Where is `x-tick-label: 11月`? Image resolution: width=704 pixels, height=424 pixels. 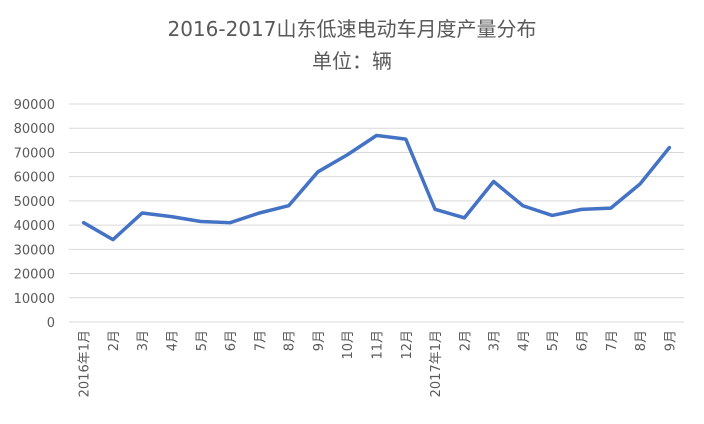 x-tick-label: 11月 is located at coordinates (378, 345).